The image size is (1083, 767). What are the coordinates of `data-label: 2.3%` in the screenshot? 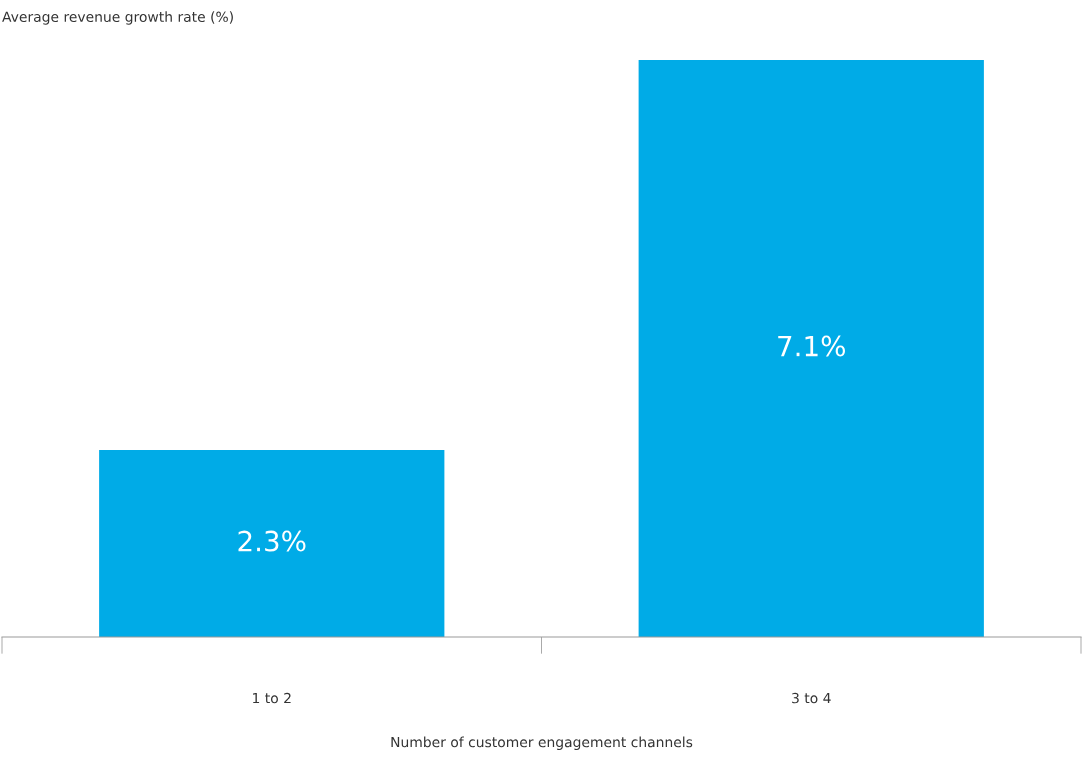 It's located at (272, 541).